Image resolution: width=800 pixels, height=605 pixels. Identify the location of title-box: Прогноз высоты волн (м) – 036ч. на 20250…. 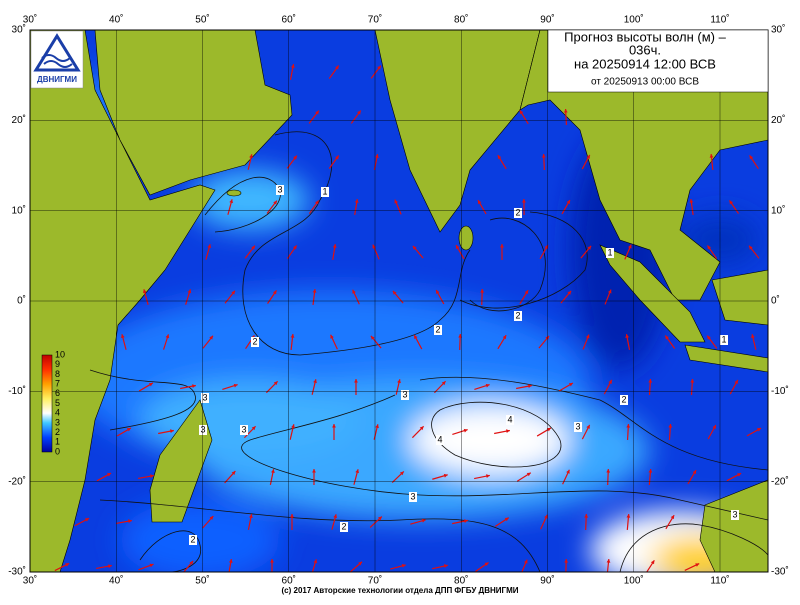
(658, 60).